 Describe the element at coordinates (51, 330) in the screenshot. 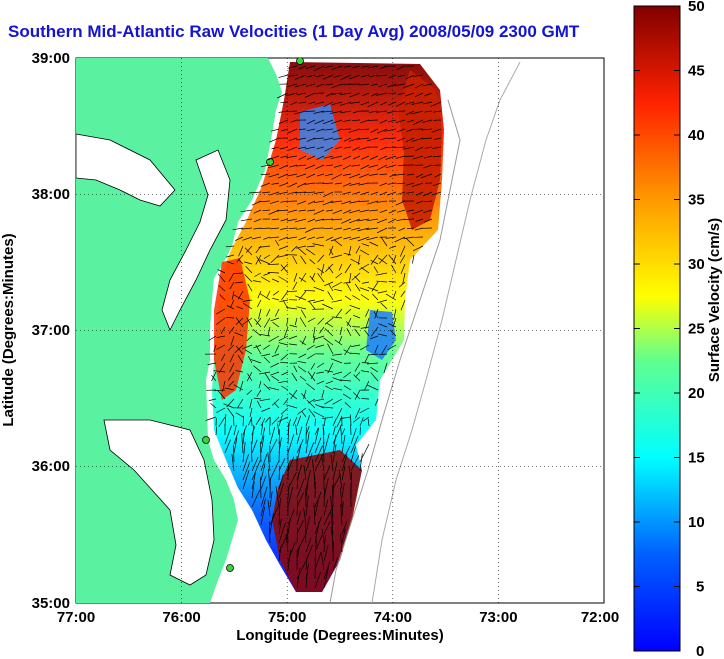

I see `y-tick-label: 37:00` at that location.